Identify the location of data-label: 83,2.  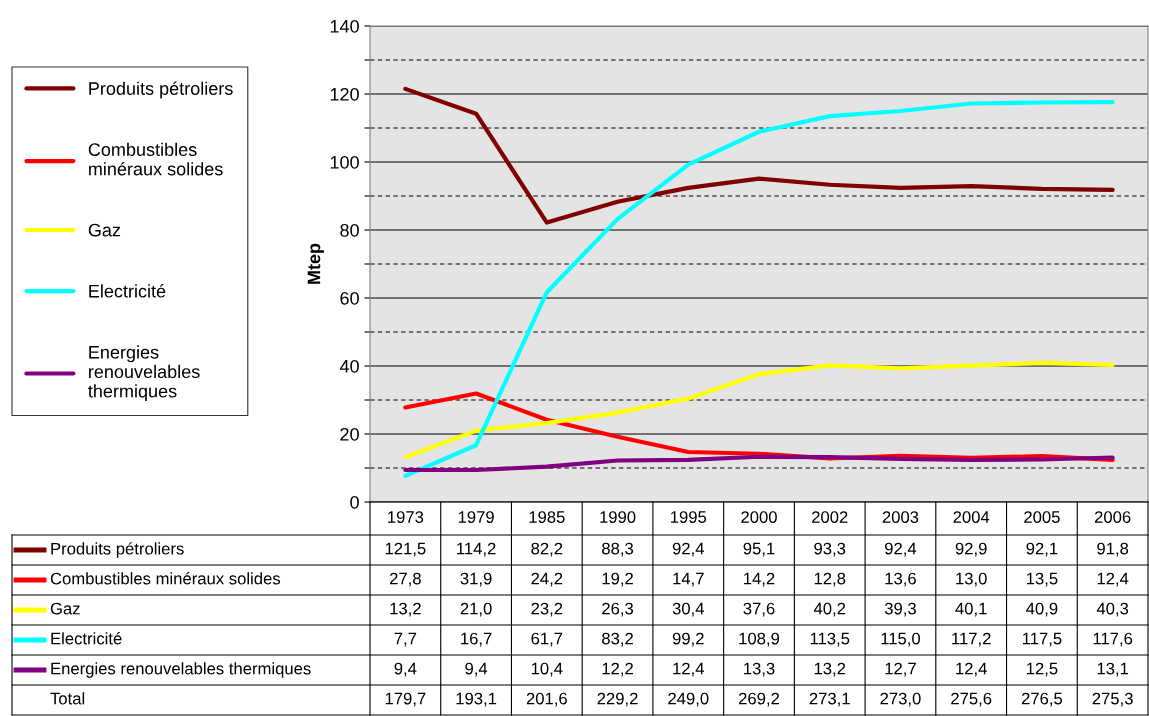
(617, 639).